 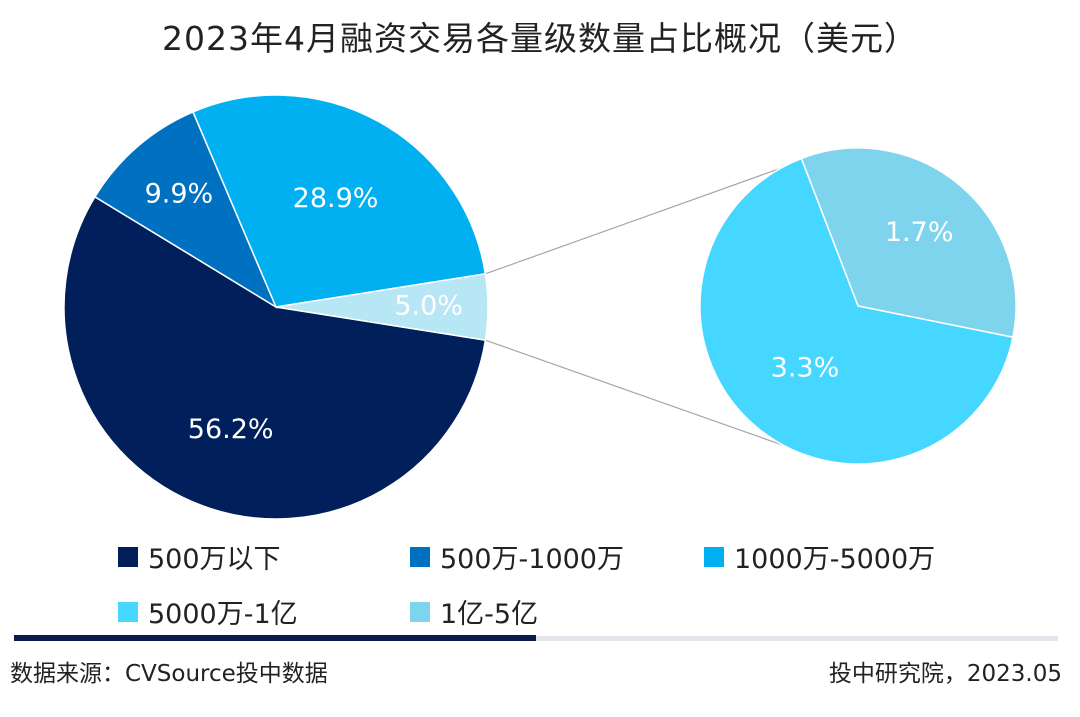 I want to click on slice-label: 5.0%, so click(x=428, y=306).